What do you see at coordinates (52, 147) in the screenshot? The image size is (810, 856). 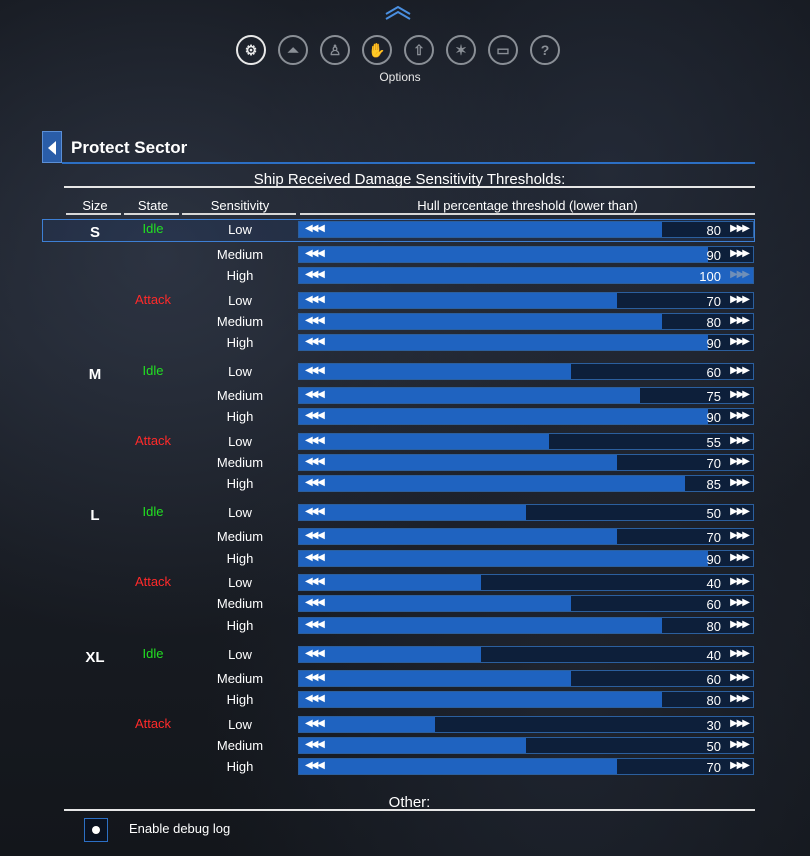 I see `back-button` at bounding box center [52, 147].